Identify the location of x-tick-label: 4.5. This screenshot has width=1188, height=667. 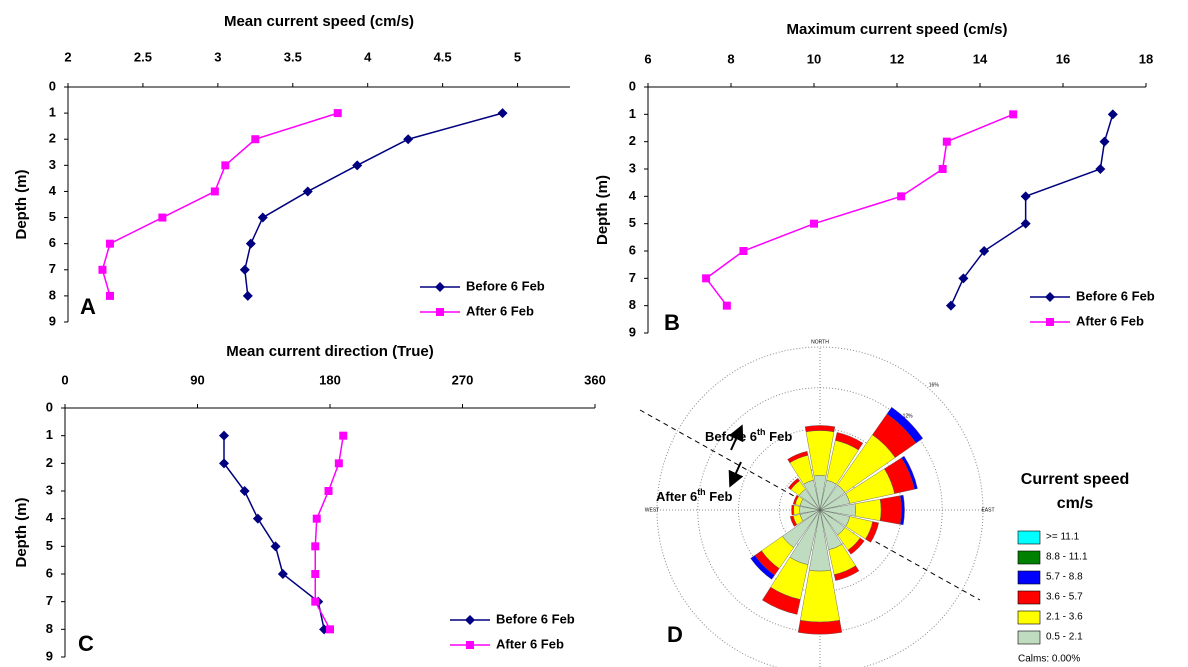
(443, 56).